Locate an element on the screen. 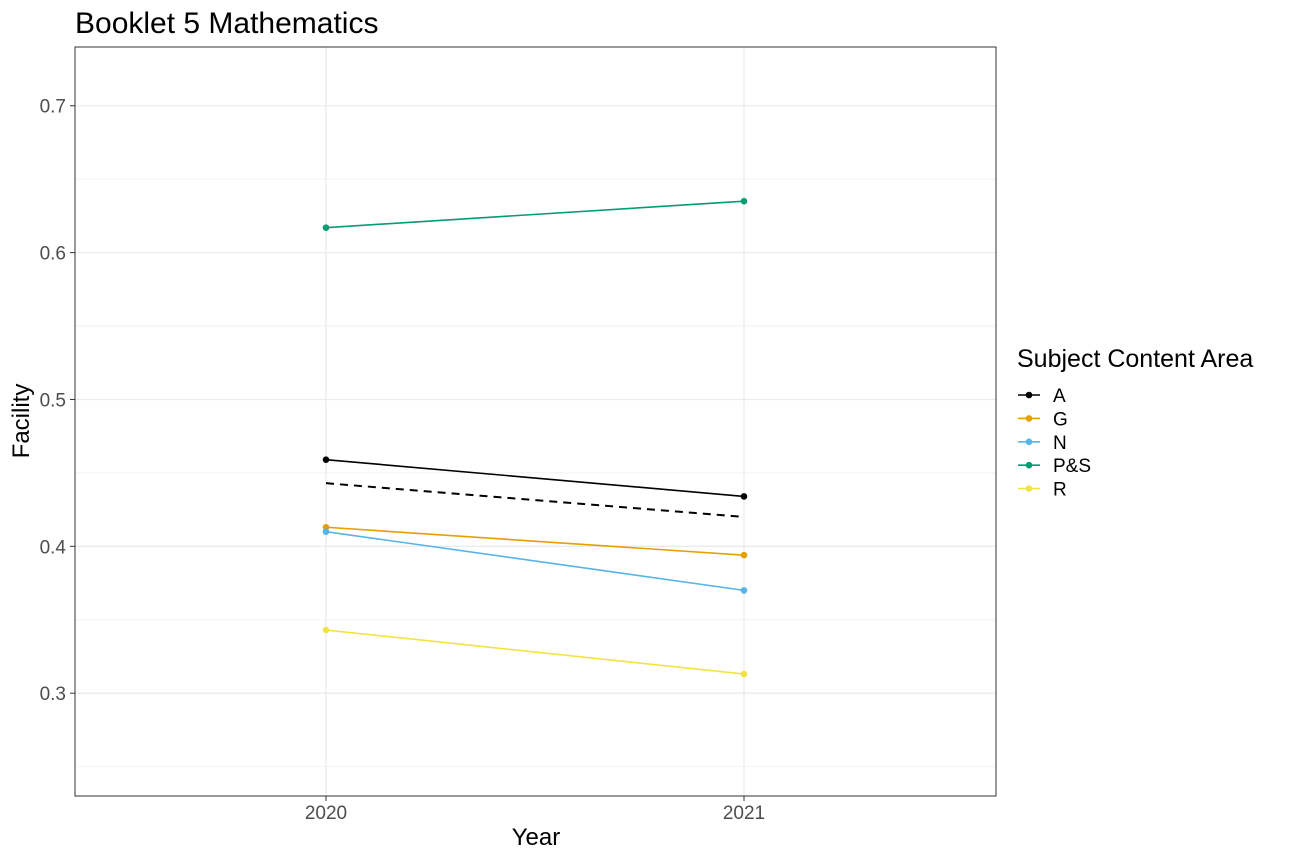  x-tick-label: 2021 is located at coordinates (744, 813).